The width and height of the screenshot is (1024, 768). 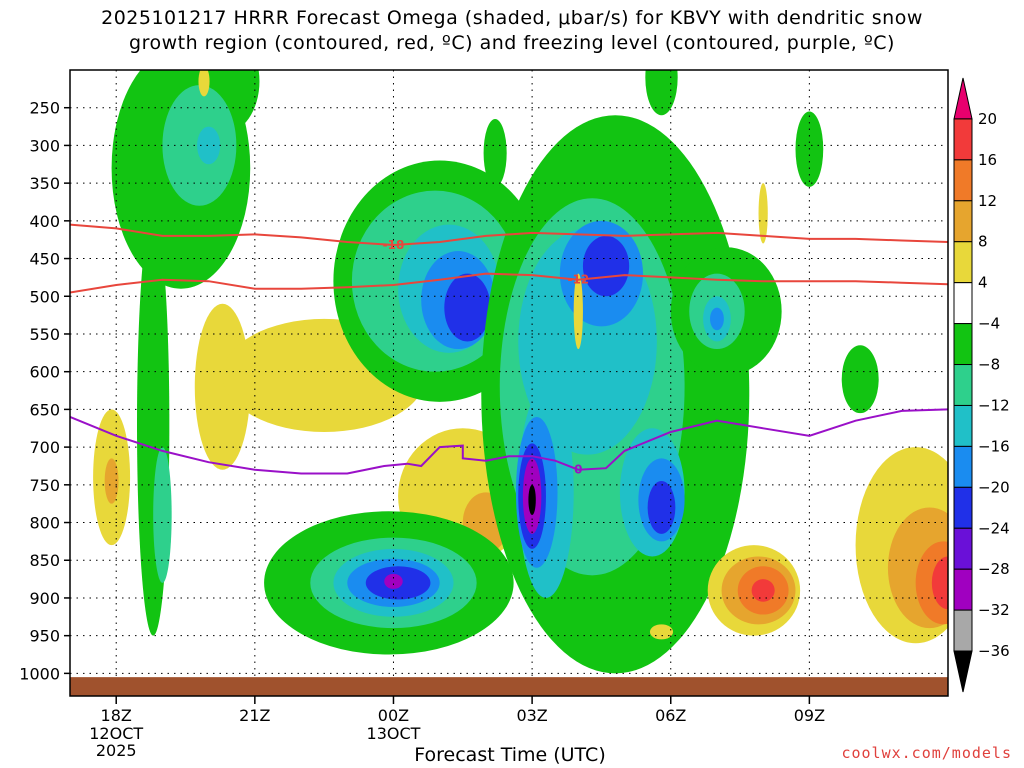 What do you see at coordinates (44, 447) in the screenshot?
I see `y-tick-label: 700` at bounding box center [44, 447].